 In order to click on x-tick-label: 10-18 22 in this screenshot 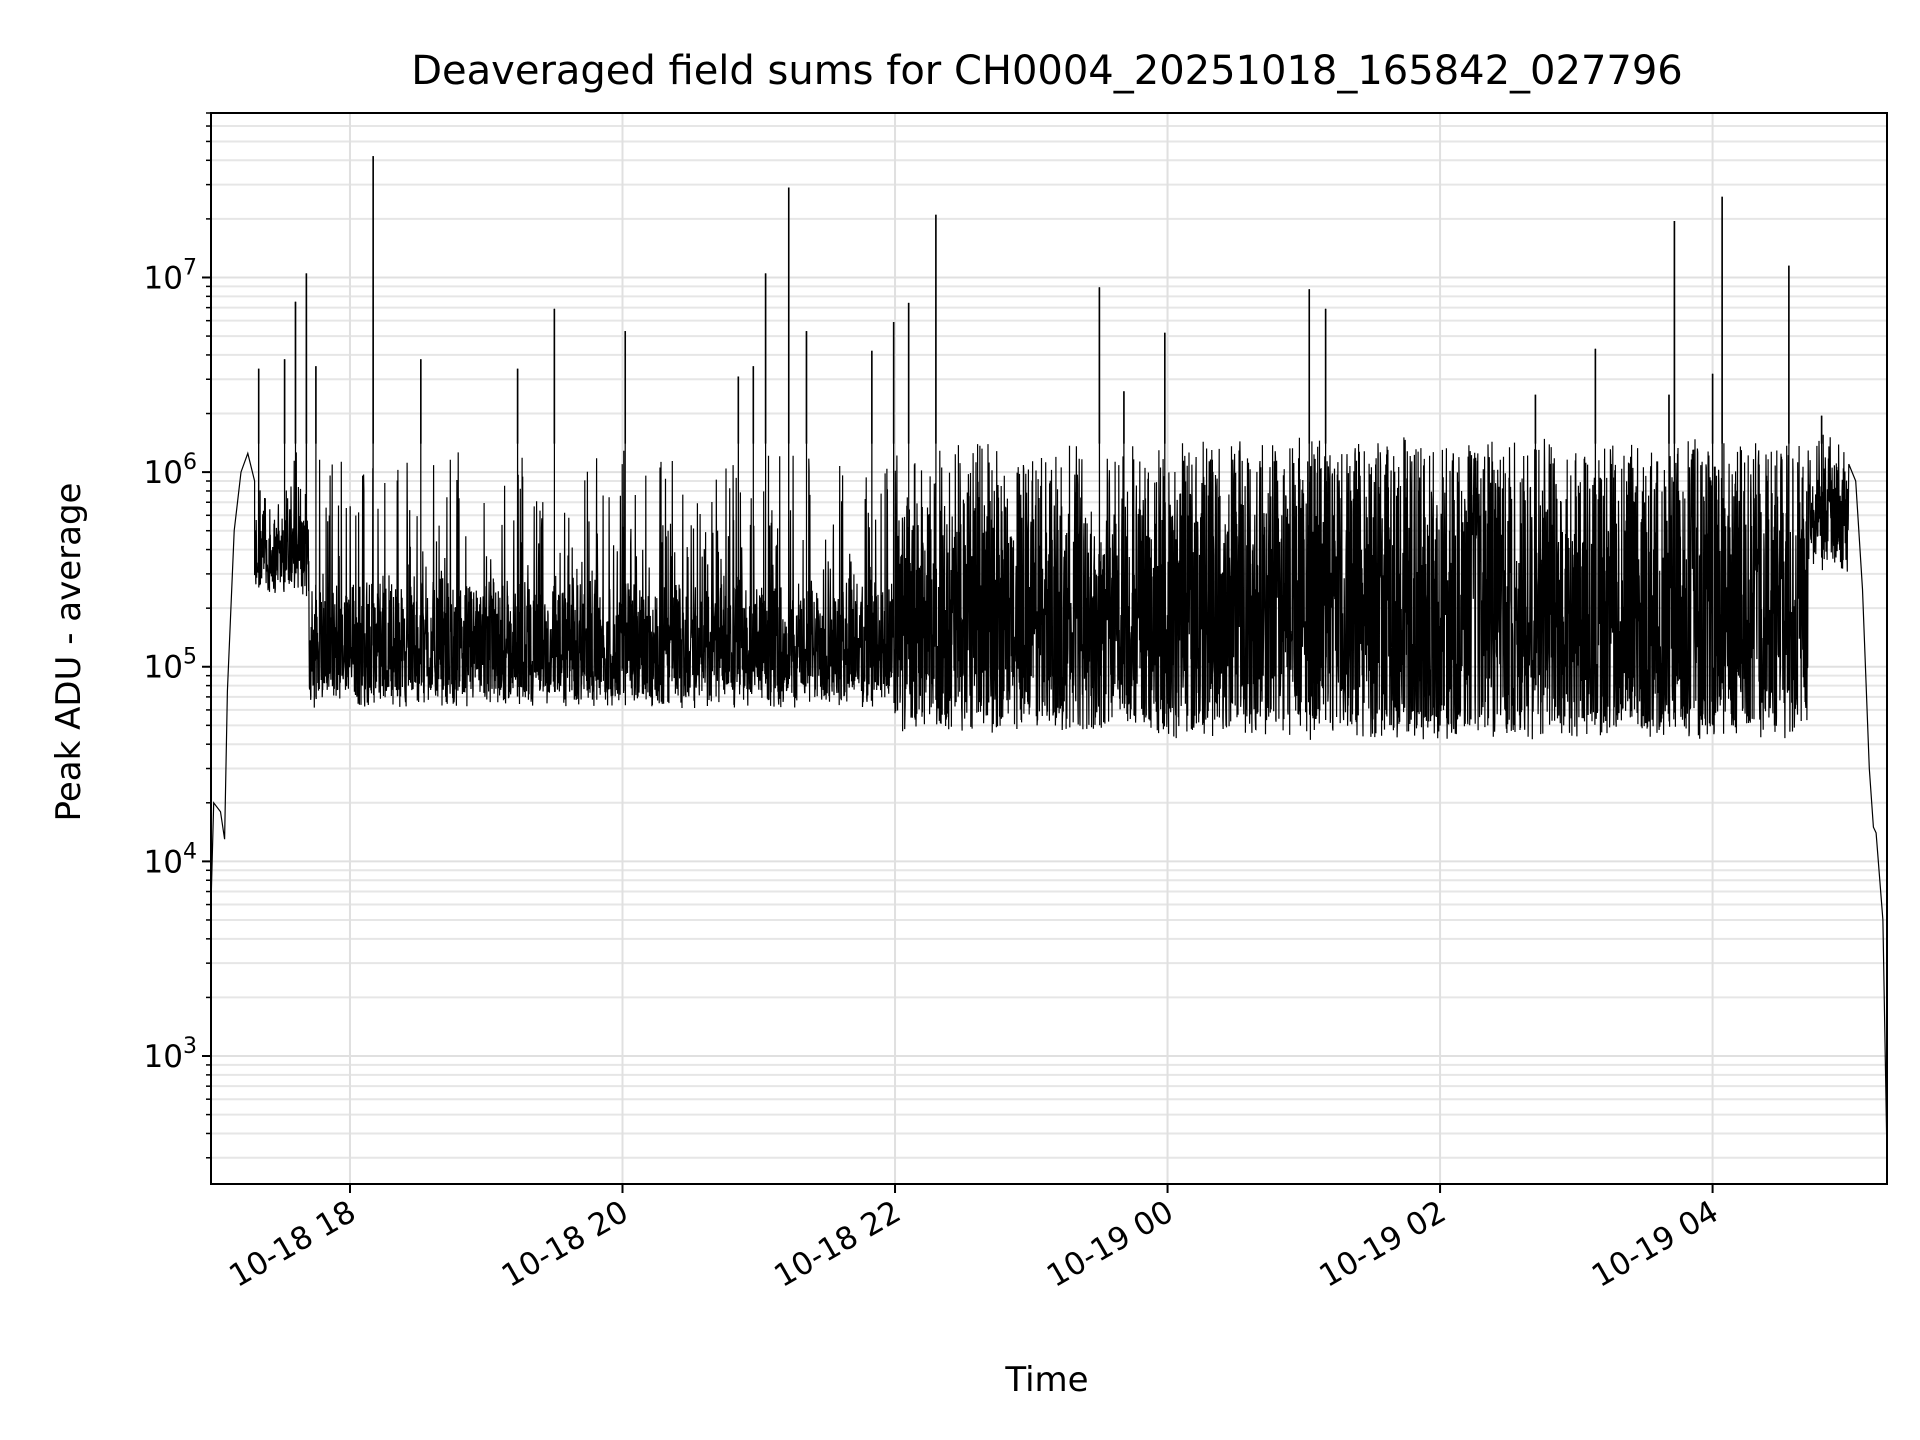, I will do `click(837, 1244)`.